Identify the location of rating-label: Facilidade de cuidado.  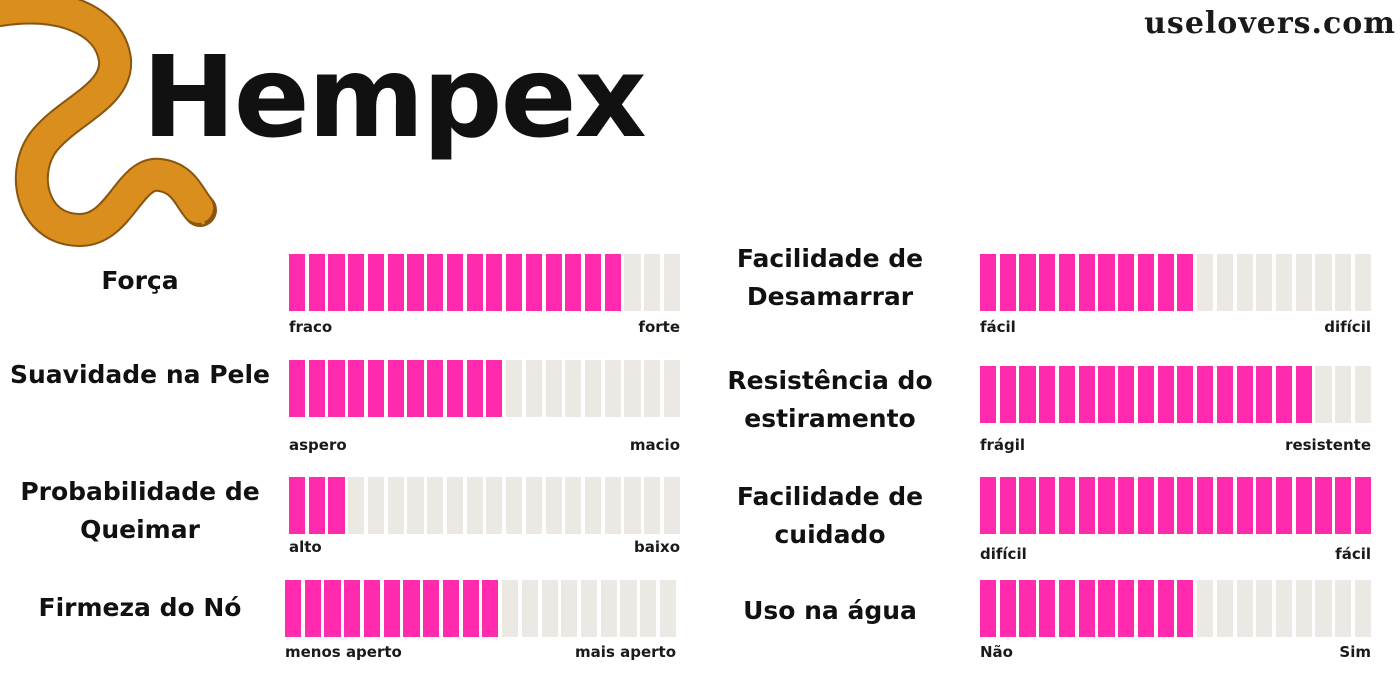
(830, 515).